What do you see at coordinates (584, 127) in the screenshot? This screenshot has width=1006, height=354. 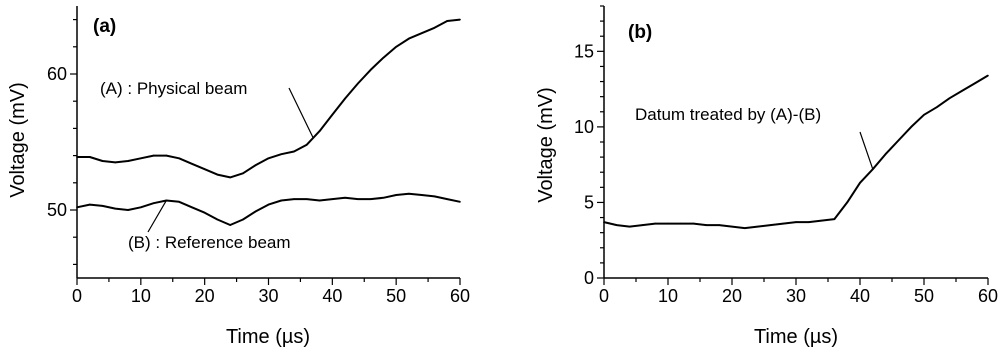 I see `y-tick-label: 10` at bounding box center [584, 127].